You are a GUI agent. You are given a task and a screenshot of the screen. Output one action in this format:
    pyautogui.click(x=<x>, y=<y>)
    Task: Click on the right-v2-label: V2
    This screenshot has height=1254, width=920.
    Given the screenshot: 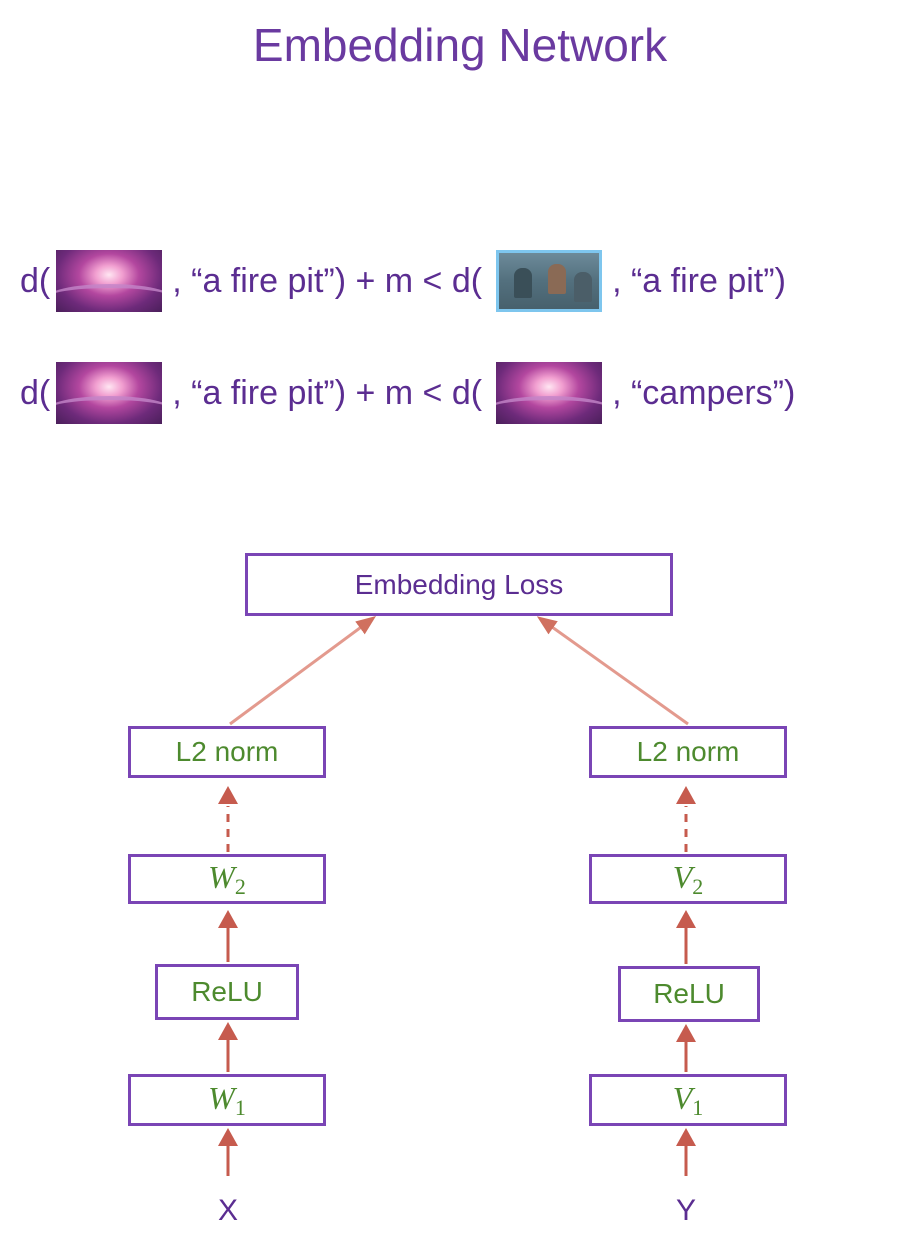 What is the action you would take?
    pyautogui.click(x=688, y=878)
    